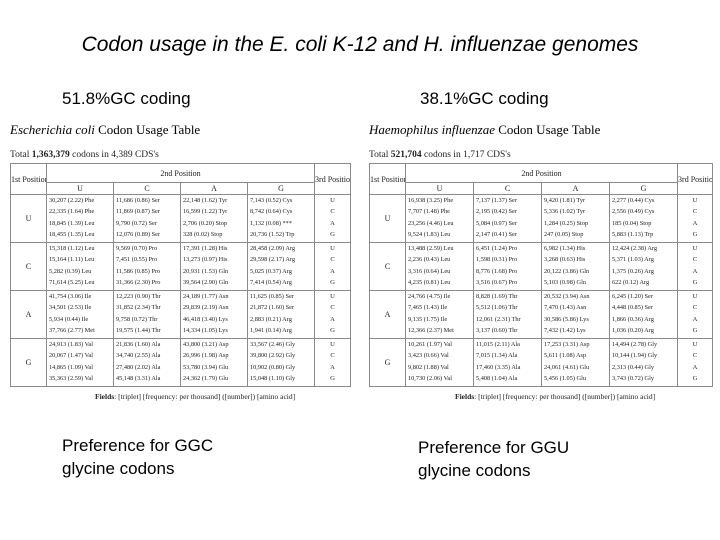  I want to click on codon-entry: 10,261 (1.97) Val, so click(430, 344).